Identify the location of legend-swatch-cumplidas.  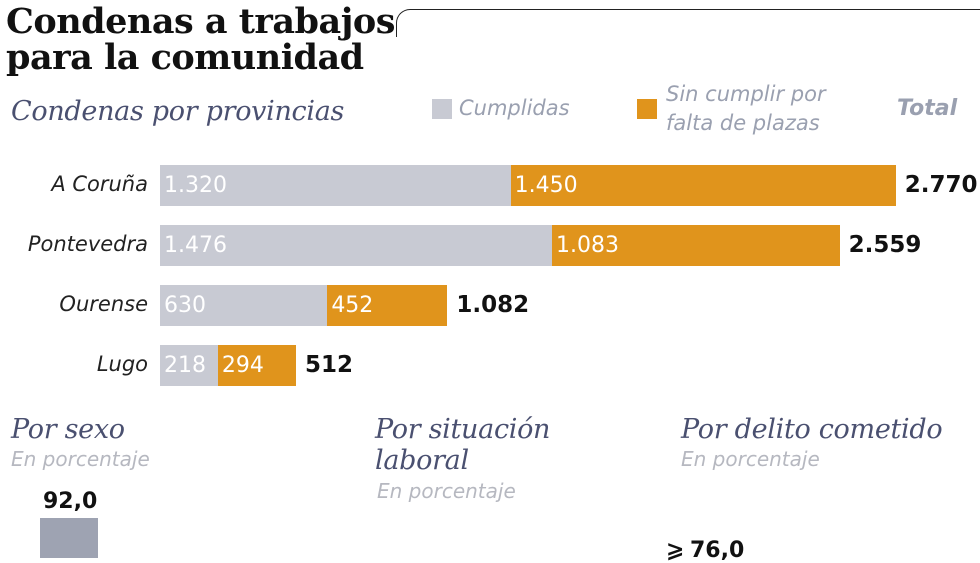
(442, 109).